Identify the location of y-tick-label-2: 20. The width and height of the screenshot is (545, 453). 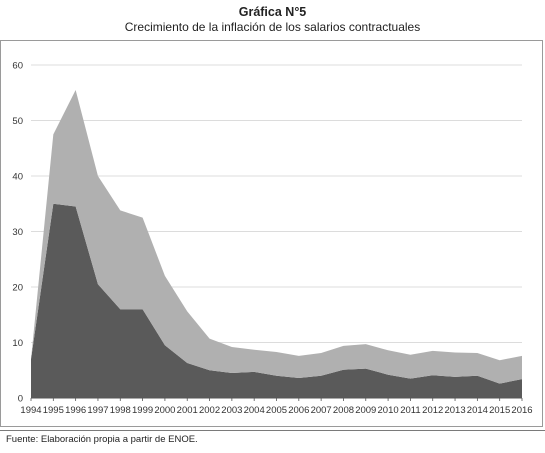
(17, 288).